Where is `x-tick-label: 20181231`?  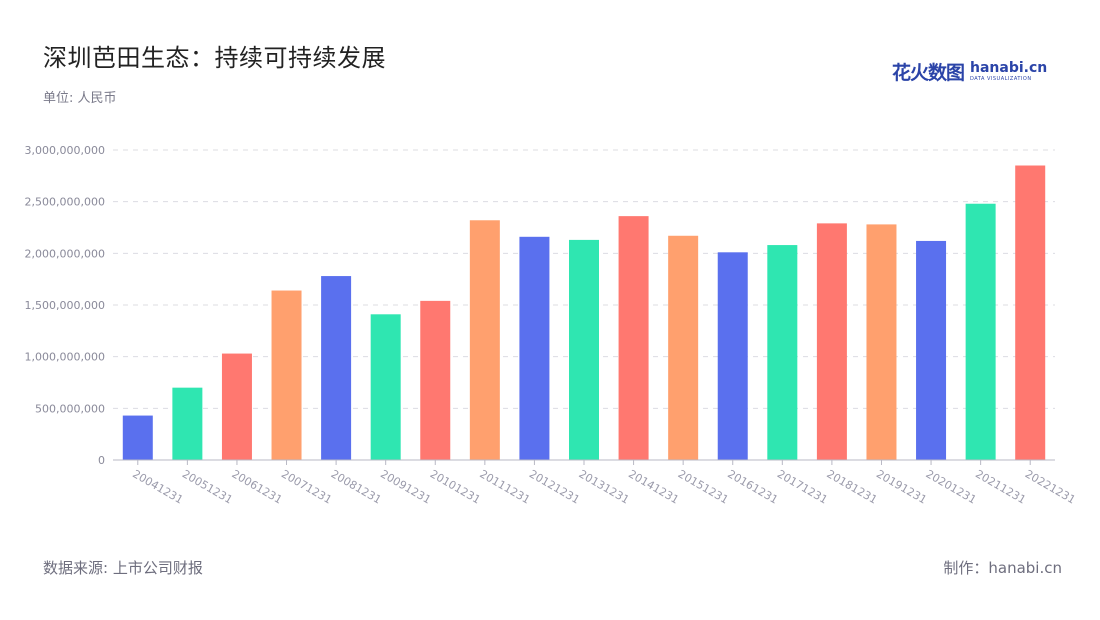 x-tick-label: 20181231 is located at coordinates (851, 486).